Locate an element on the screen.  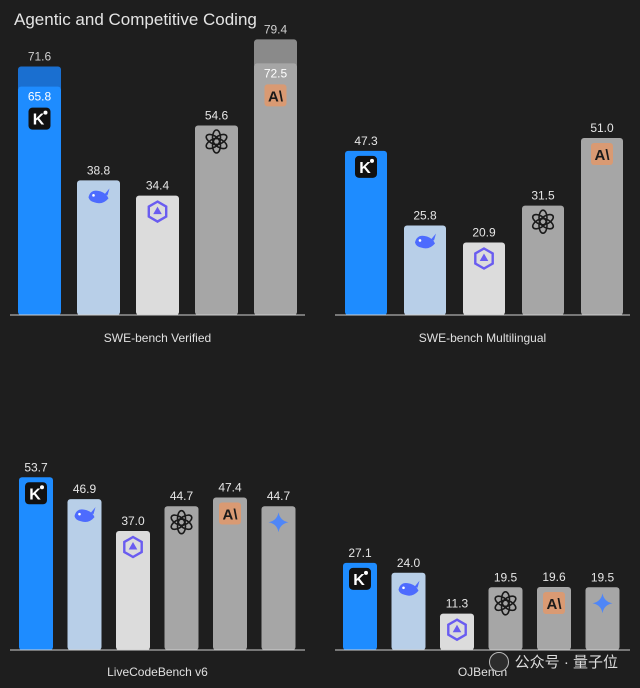
bar-value-label: 51.0 is located at coordinates (602, 128).